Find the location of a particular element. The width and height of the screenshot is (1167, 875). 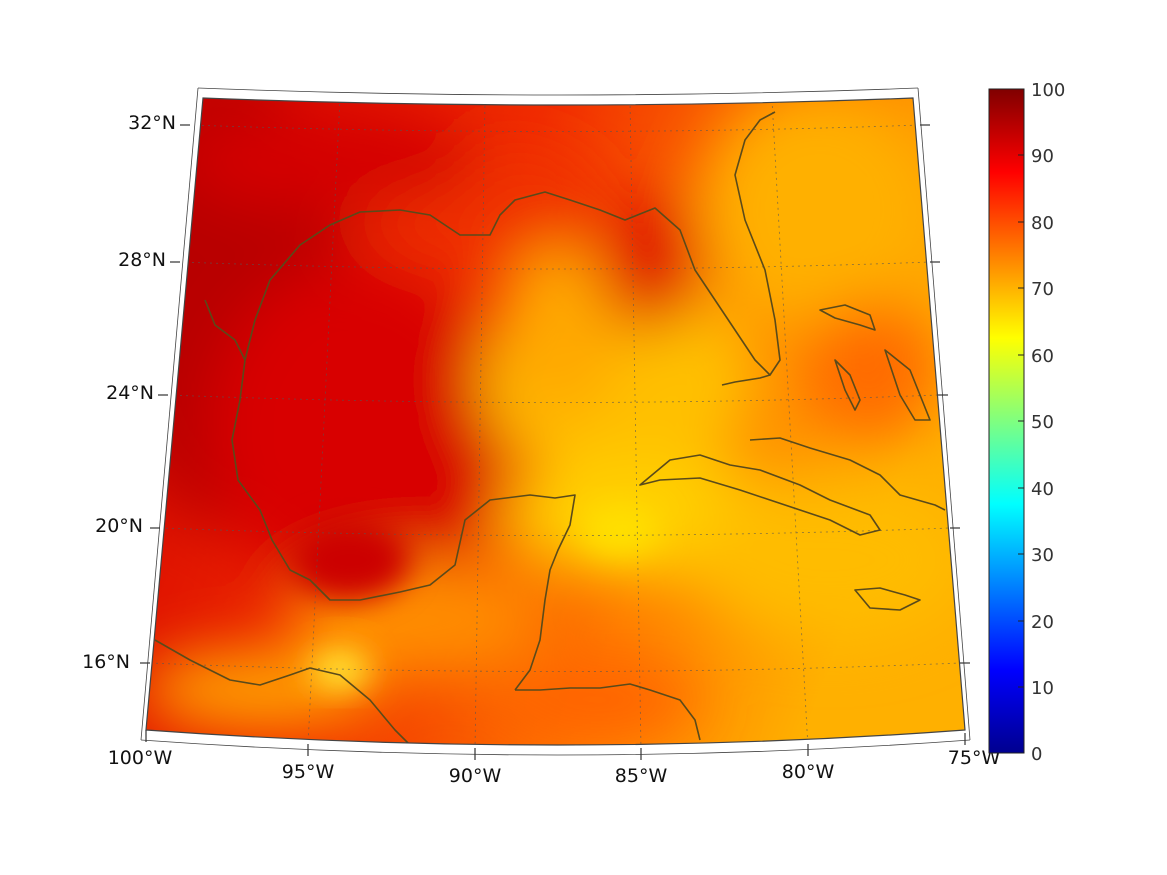

lon-label-85: 85°W is located at coordinates (641, 776).